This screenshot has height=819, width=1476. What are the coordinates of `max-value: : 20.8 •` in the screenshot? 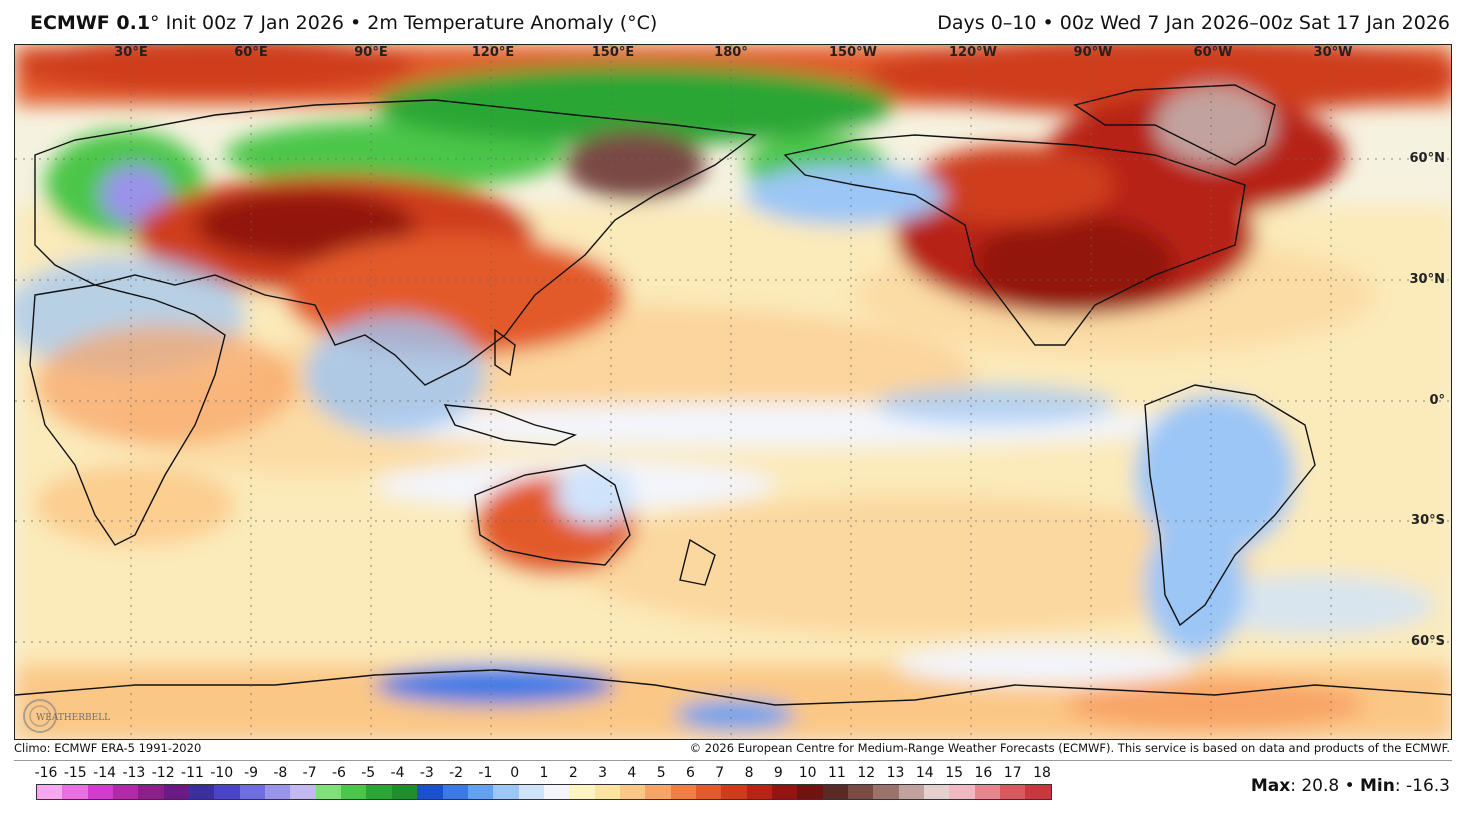 It's located at (1325, 786).